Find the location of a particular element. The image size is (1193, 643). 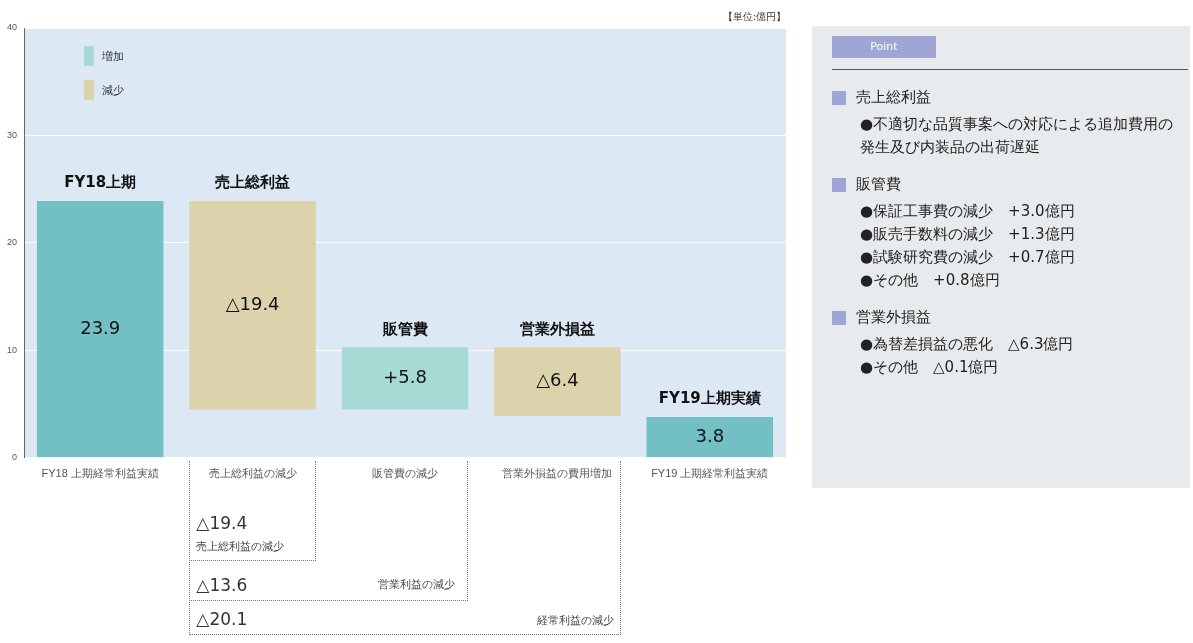

annotation: 販管費 is located at coordinates (404, 328).